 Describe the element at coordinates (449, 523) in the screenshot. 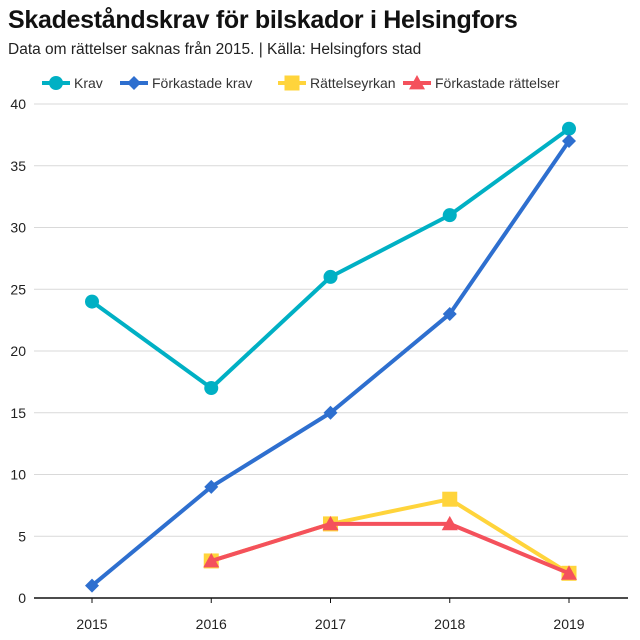

I see `data-point-förkastade-rättelser-2018` at that location.